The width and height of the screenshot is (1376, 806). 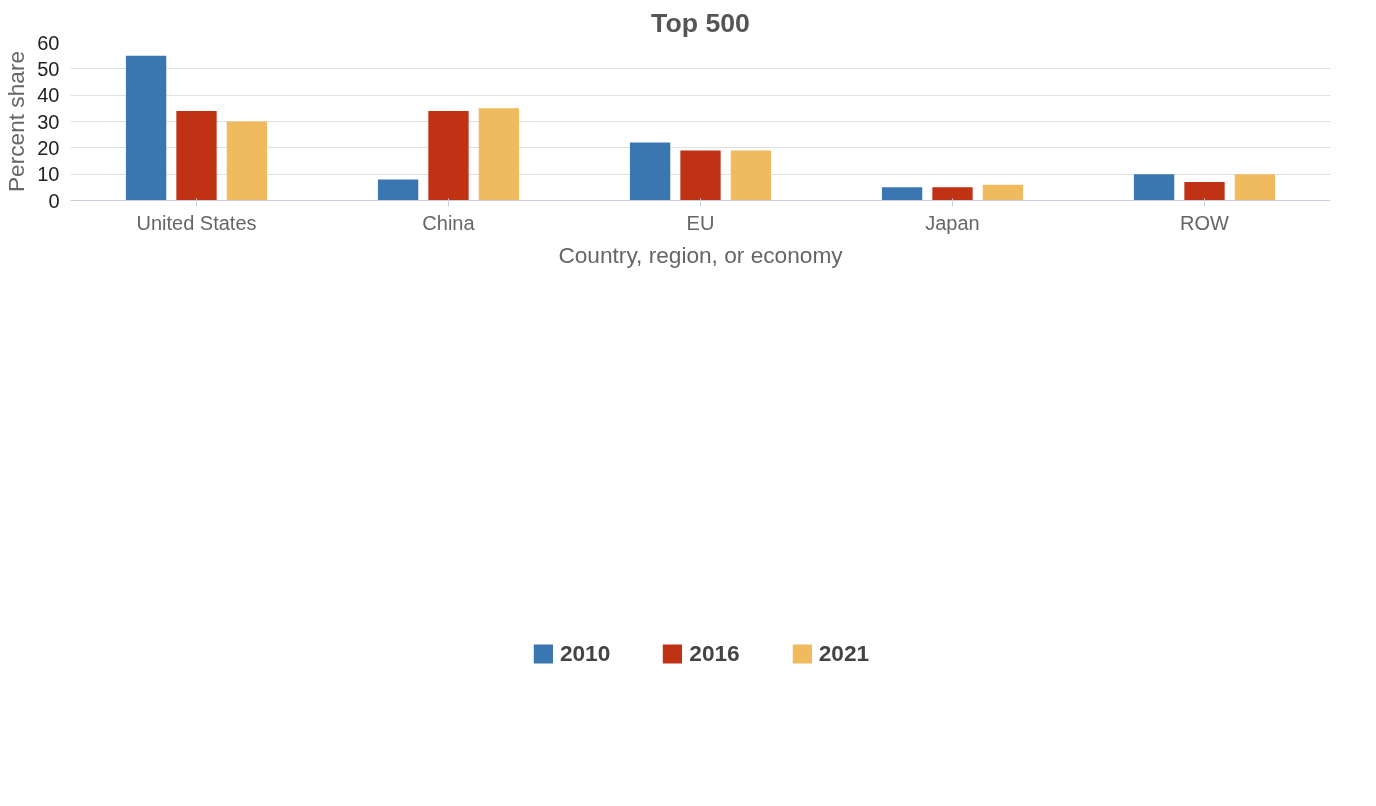 What do you see at coordinates (48, 147) in the screenshot?
I see `y-tick-label: 20` at bounding box center [48, 147].